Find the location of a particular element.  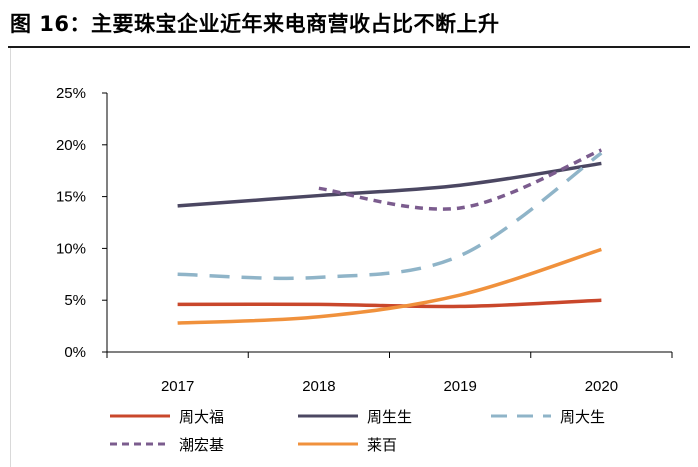

legend-label: 周生生 is located at coordinates (389, 417).